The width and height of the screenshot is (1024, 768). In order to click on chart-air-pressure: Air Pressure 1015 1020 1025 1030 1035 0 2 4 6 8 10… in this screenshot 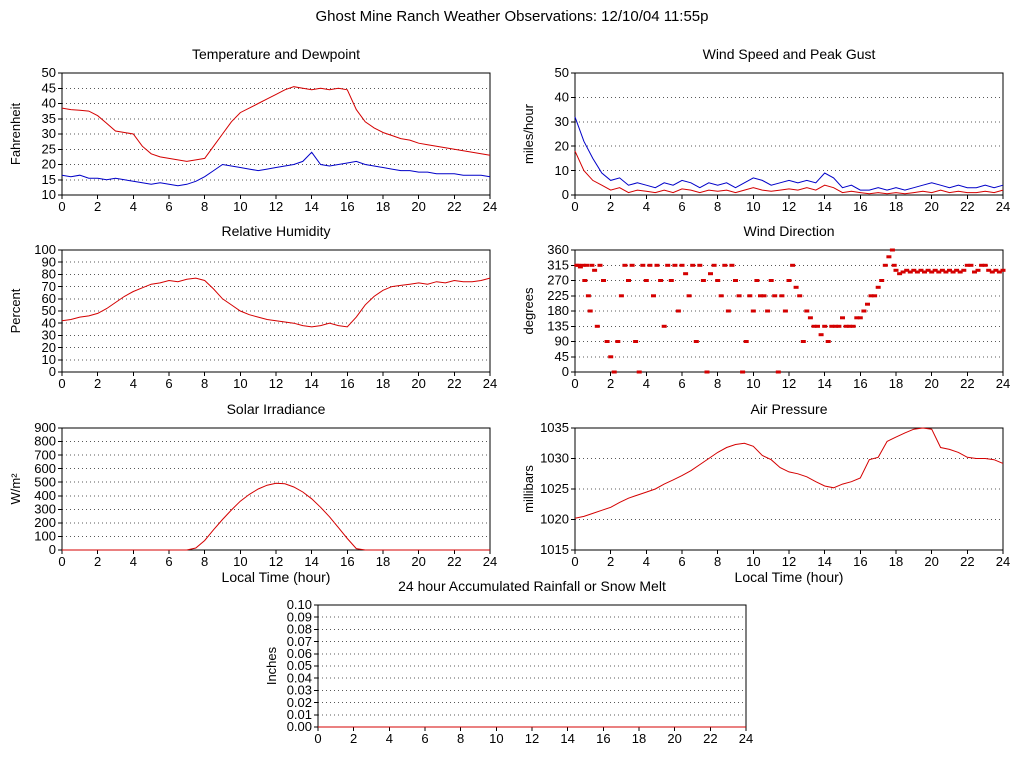, I will do `click(767, 492)`.